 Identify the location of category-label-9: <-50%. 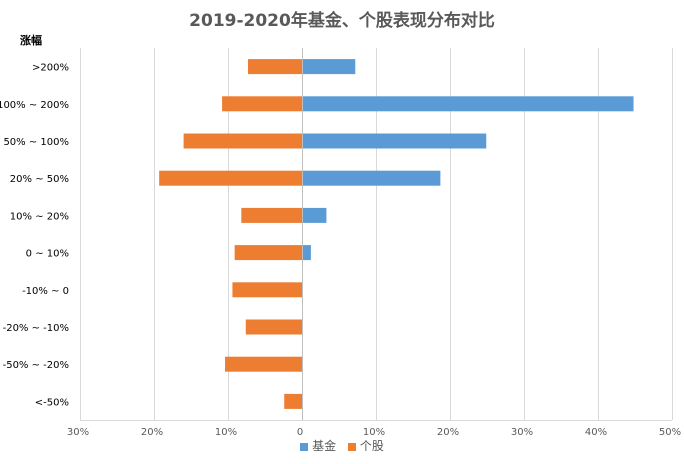
(52, 402).